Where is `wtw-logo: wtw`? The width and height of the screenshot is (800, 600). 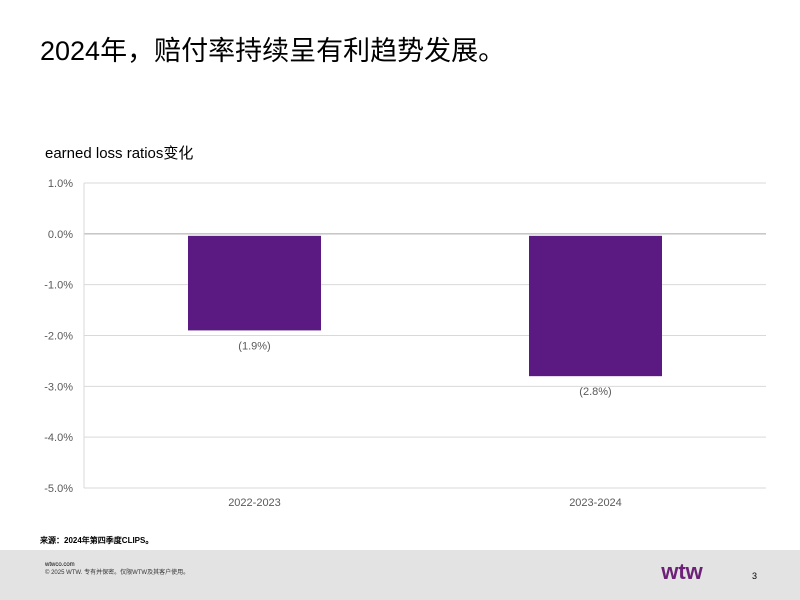 wtw-logo: wtw is located at coordinates (681, 571).